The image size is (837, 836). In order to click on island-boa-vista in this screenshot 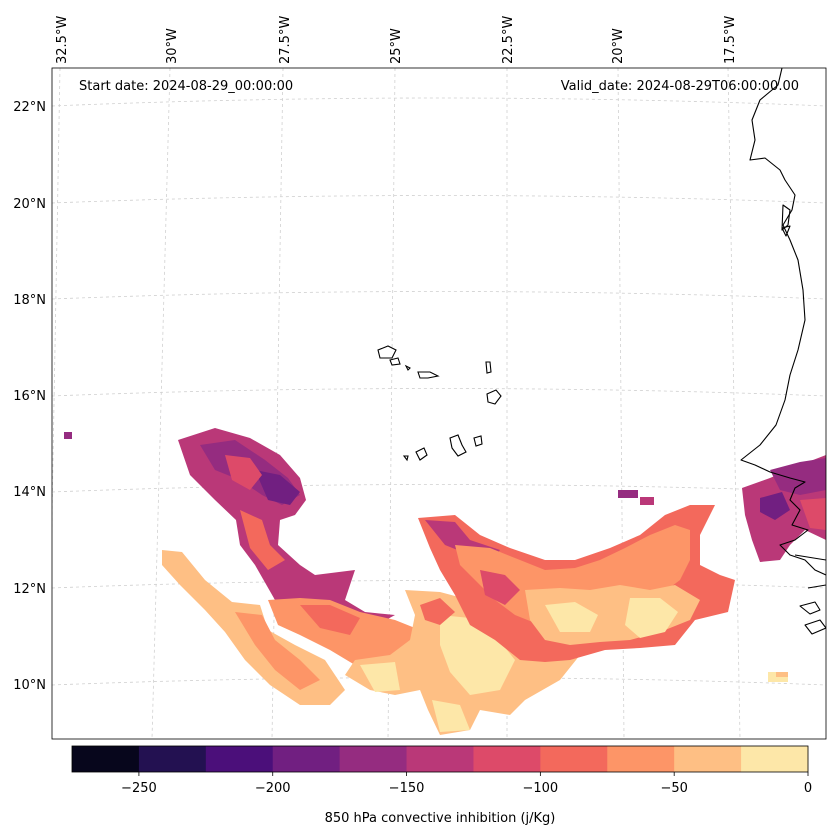, I will do `click(494, 397)`.